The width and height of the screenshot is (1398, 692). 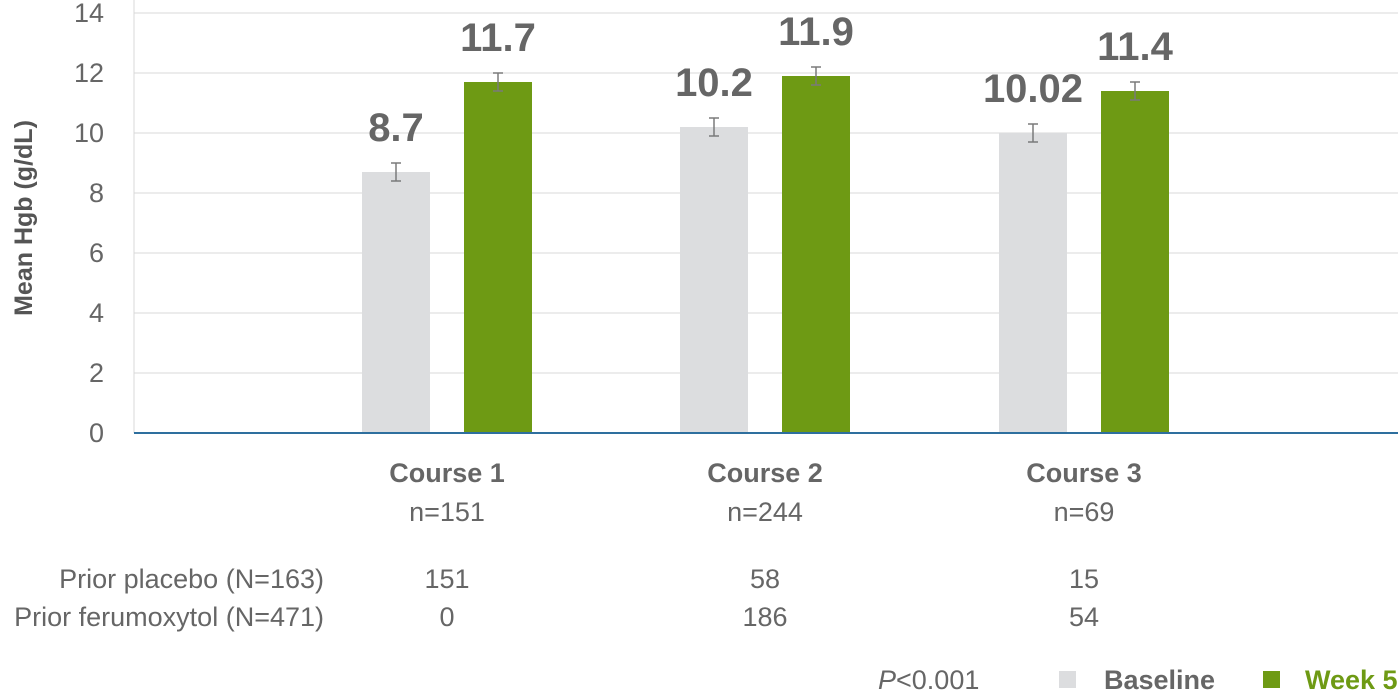 What do you see at coordinates (96, 253) in the screenshot?
I see `y-tick-label: 6` at bounding box center [96, 253].